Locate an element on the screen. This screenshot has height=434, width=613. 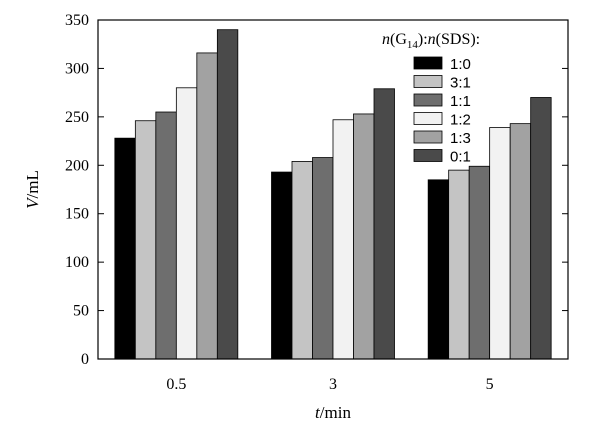
legend-title: n(G14):n(SDS): is located at coordinates (431, 41).